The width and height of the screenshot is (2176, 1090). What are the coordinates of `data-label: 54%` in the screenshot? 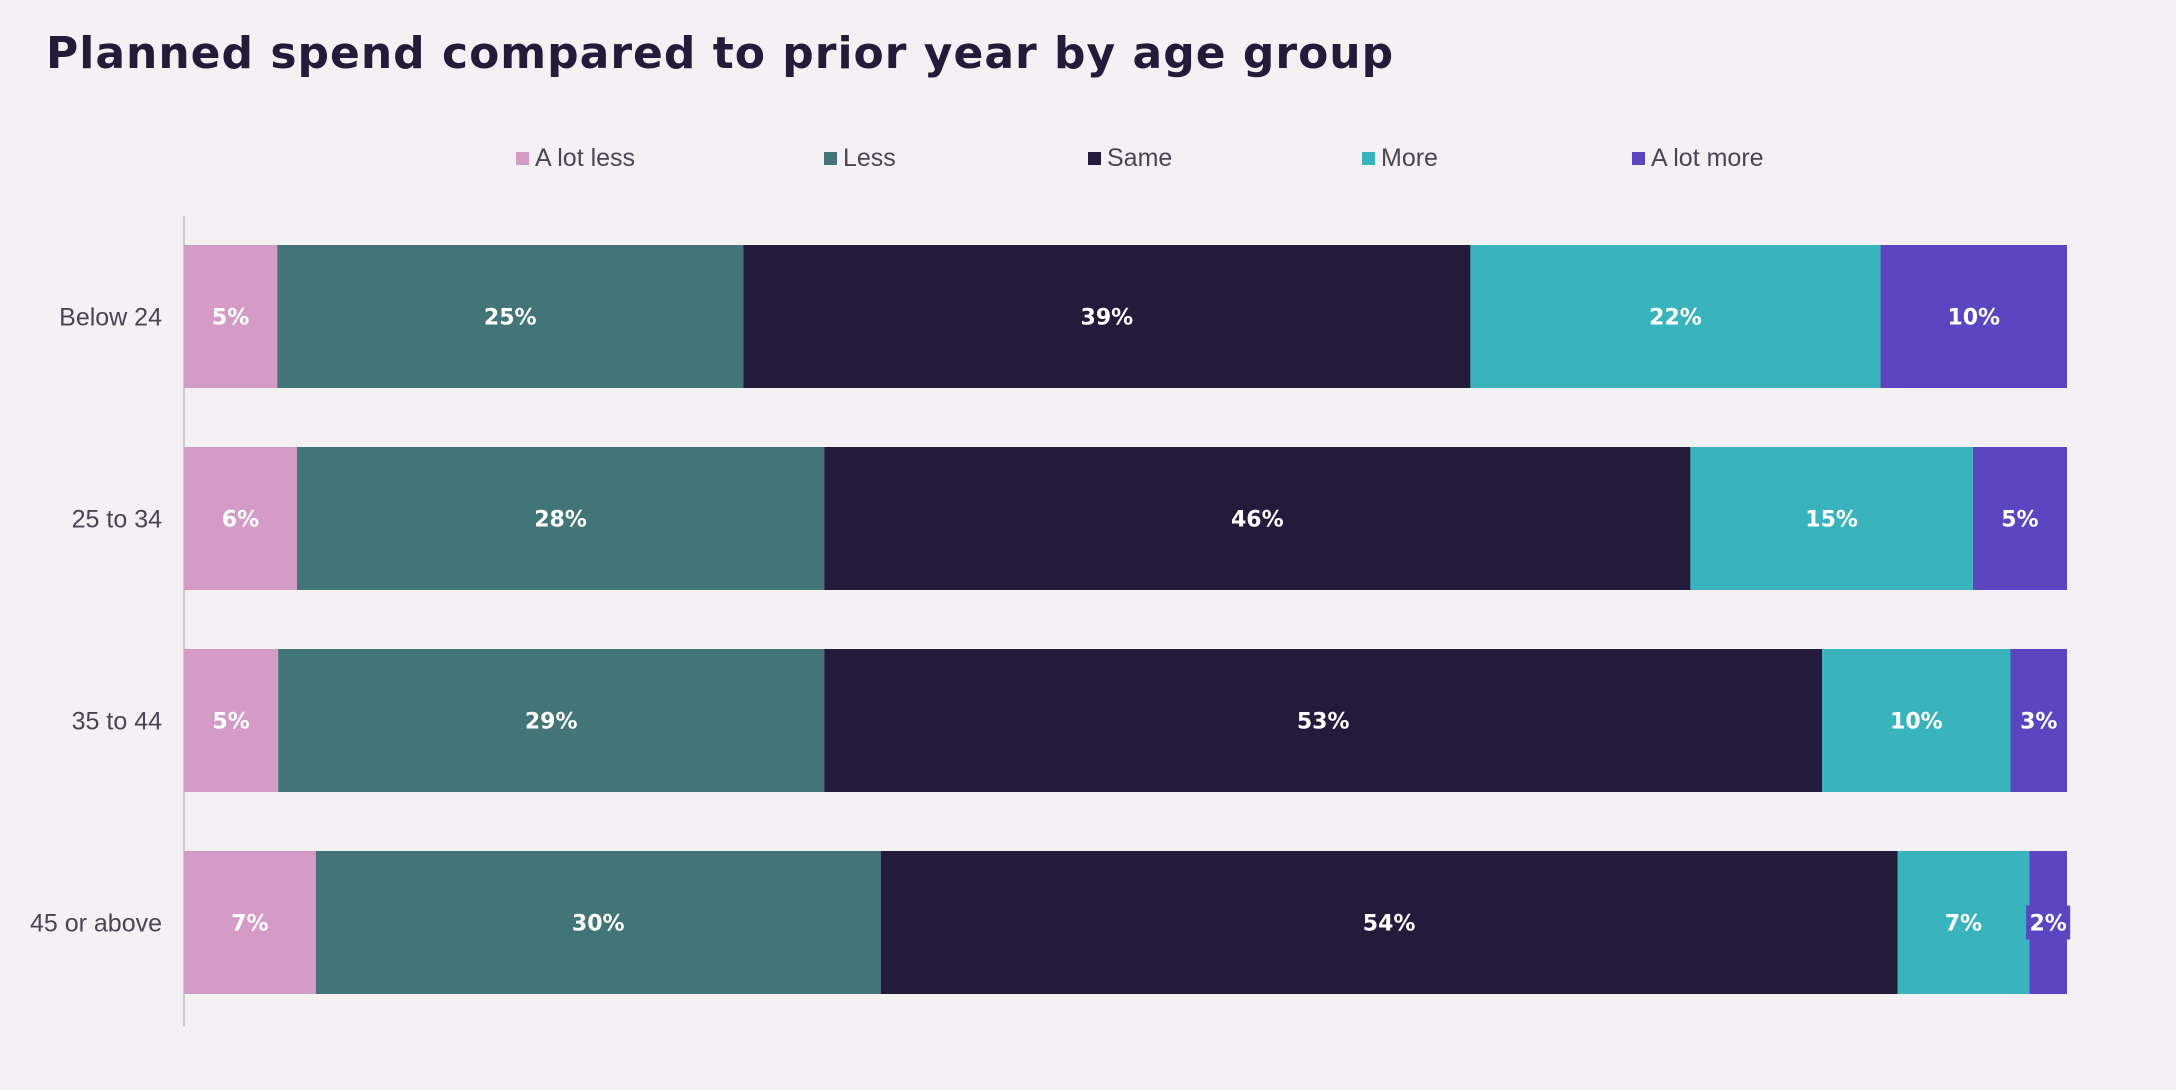 It's located at (1389, 924).